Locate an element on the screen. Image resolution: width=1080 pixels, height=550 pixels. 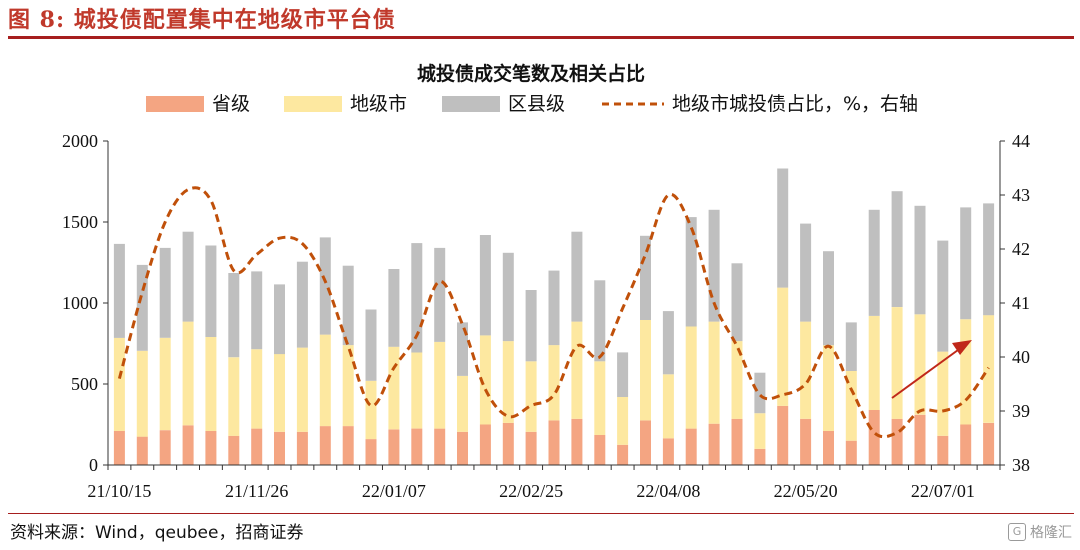
y-right-tick-label: 42 is located at coordinates (1021, 249).